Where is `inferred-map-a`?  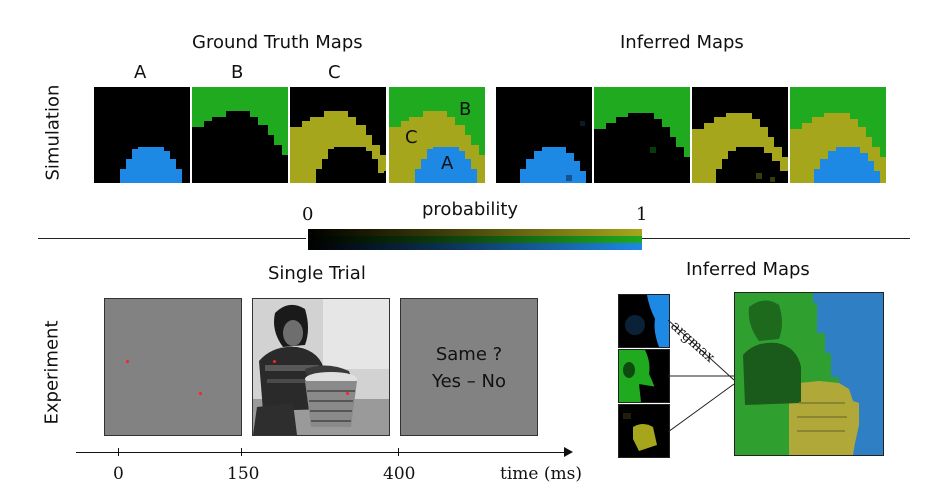 inferred-map-a is located at coordinates (544, 135).